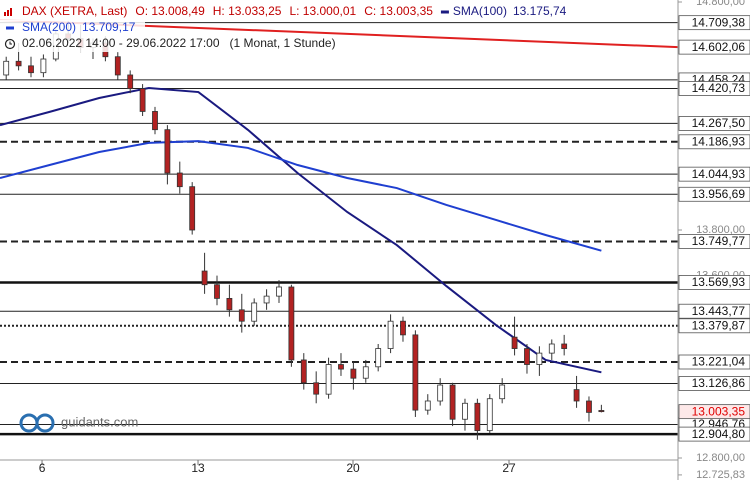 Image resolution: width=750 pixels, height=480 pixels. Describe the element at coordinates (398, 11) in the screenshot. I see `legend-text: C: 13.003,35` at that location.